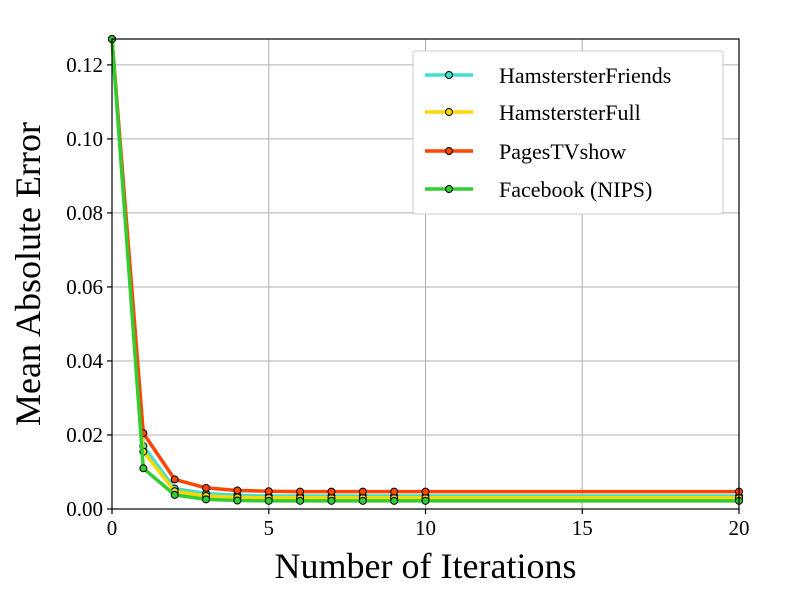 The width and height of the screenshot is (789, 590). I want to click on y-tick-label: 0.12, so click(84, 65).